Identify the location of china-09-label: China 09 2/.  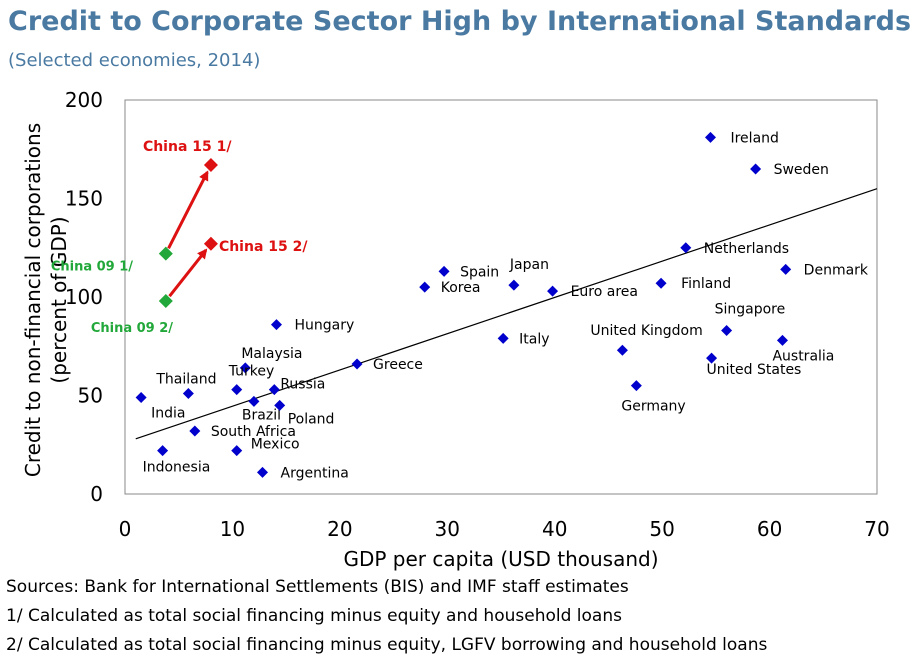
(132, 328).